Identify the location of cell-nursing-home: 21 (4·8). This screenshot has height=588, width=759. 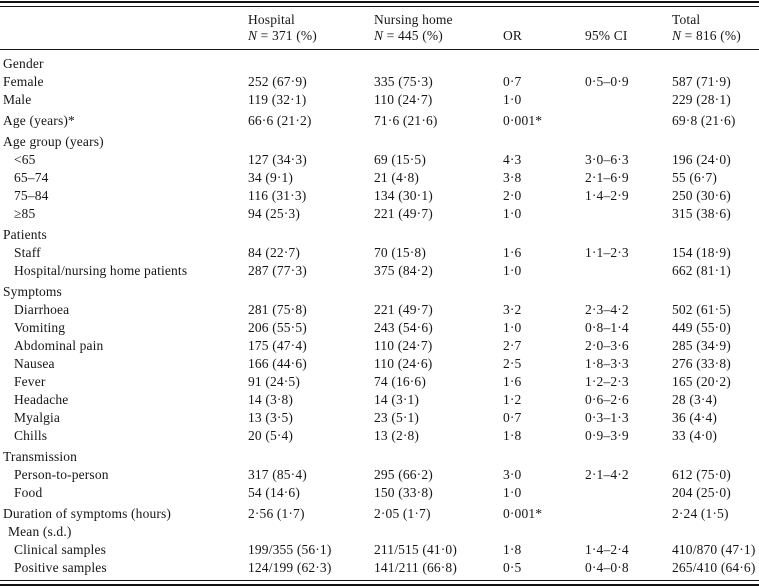
(397, 177).